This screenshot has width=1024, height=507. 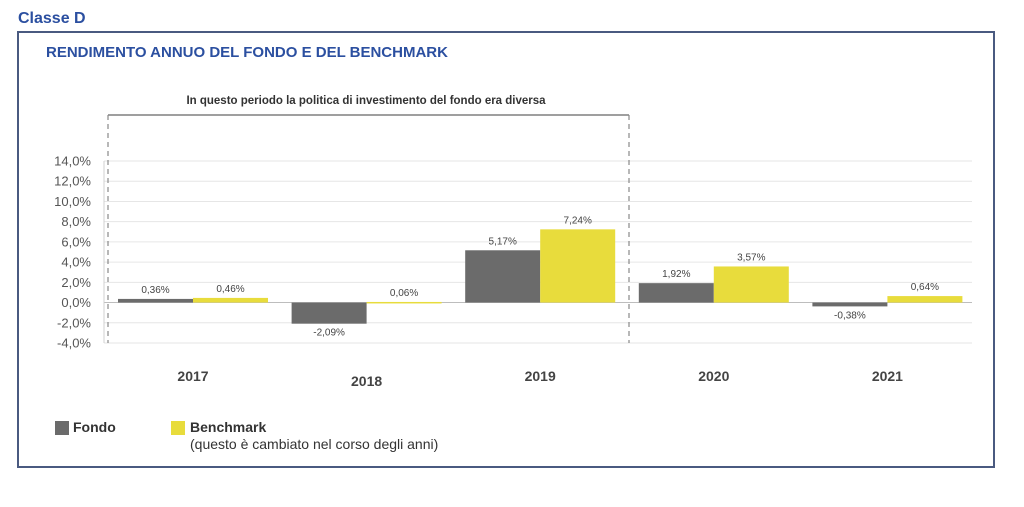 What do you see at coordinates (76, 221) in the screenshot?
I see `y-tick-label: 8,0%` at bounding box center [76, 221].